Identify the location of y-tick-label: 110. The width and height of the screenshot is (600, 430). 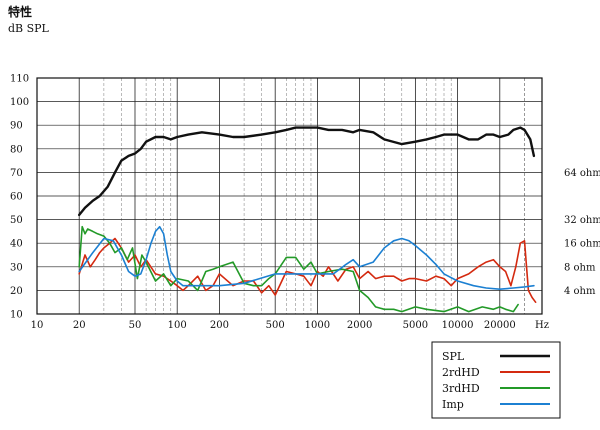
(19, 79).